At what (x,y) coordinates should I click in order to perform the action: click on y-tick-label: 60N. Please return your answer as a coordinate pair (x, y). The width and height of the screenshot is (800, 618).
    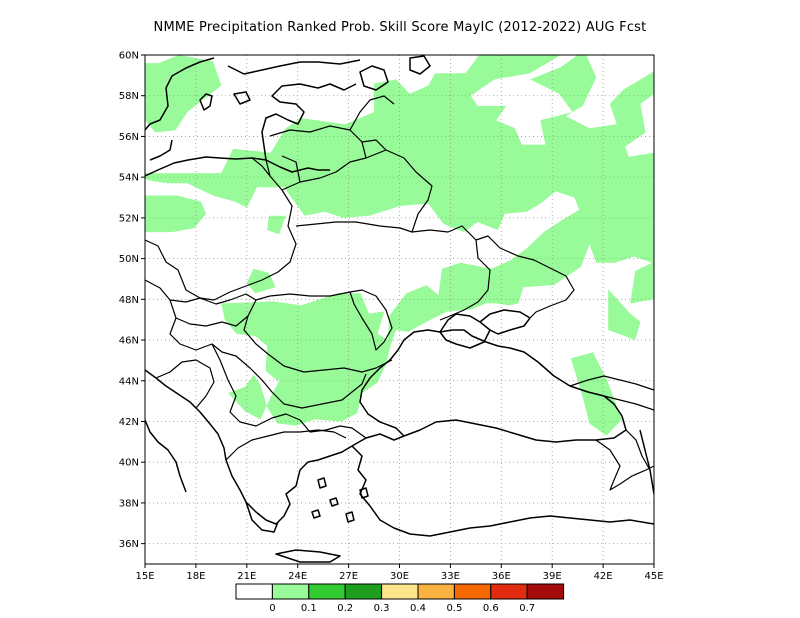
    Looking at the image, I should click on (129, 56).